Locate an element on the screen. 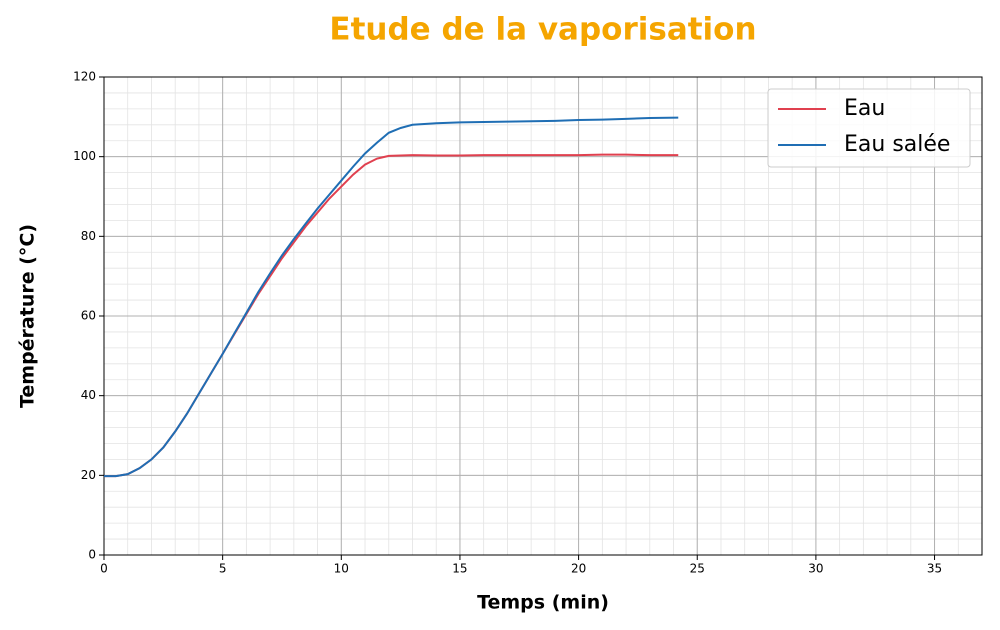  x-tick-label: 10 is located at coordinates (341, 569).